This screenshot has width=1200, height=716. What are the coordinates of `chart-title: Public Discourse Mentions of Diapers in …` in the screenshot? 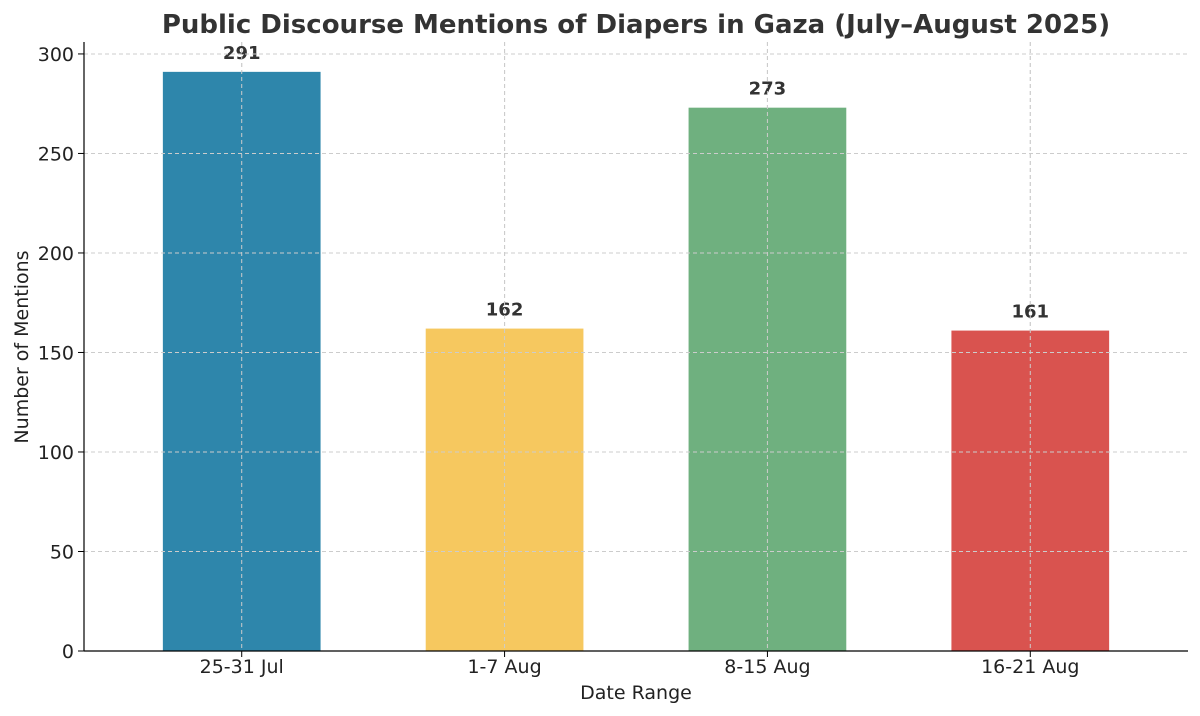 It's located at (636, 25).